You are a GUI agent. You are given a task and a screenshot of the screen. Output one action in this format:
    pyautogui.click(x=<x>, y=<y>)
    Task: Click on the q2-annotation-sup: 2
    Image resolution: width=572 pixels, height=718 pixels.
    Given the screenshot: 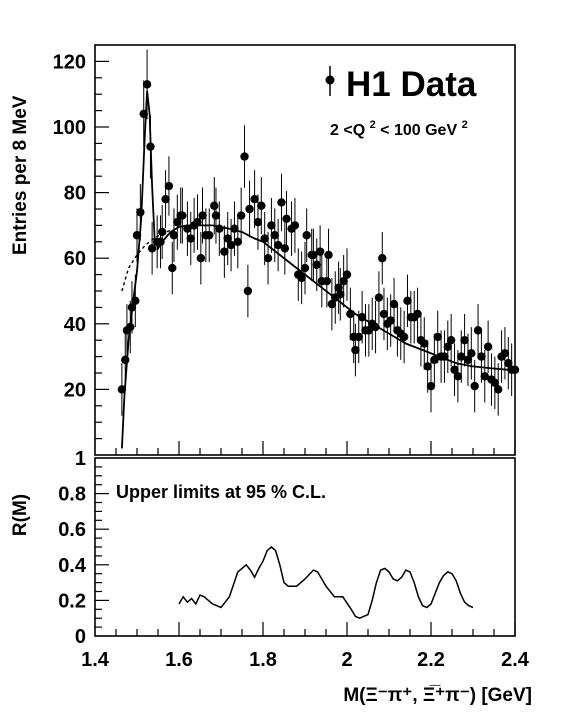 What is the action you would take?
    pyautogui.click(x=373, y=125)
    